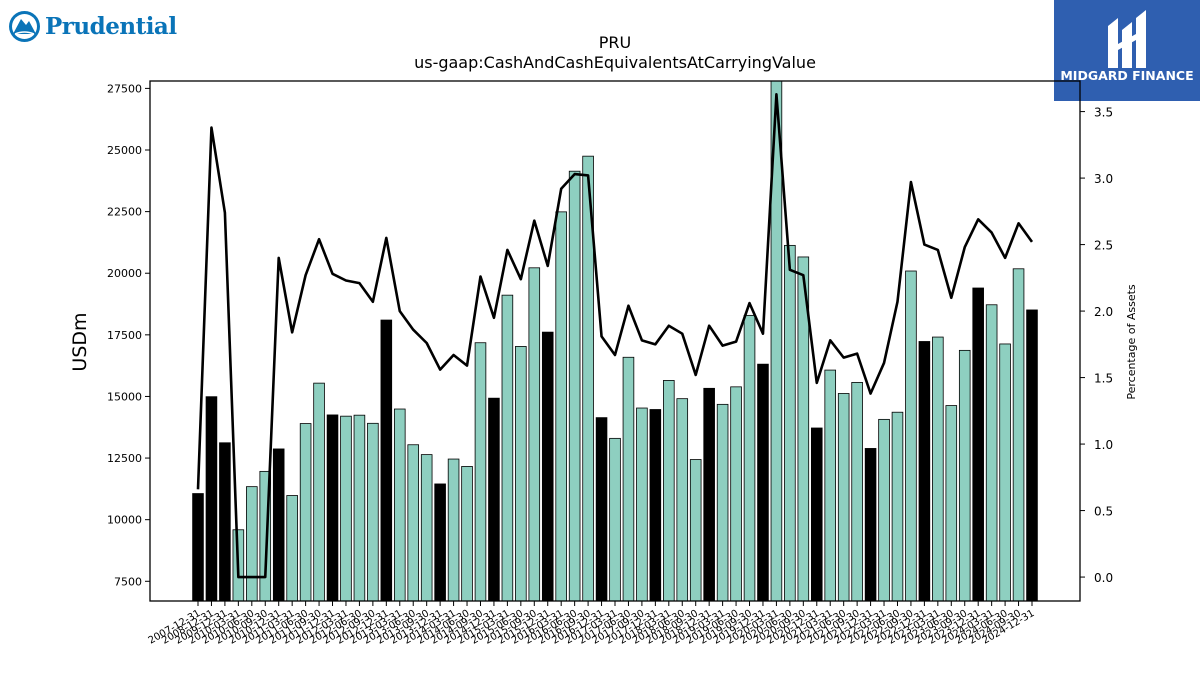  What do you see at coordinates (1103, 312) in the screenshot?
I see `y2-tick-label: 2.0` at bounding box center [1103, 312].